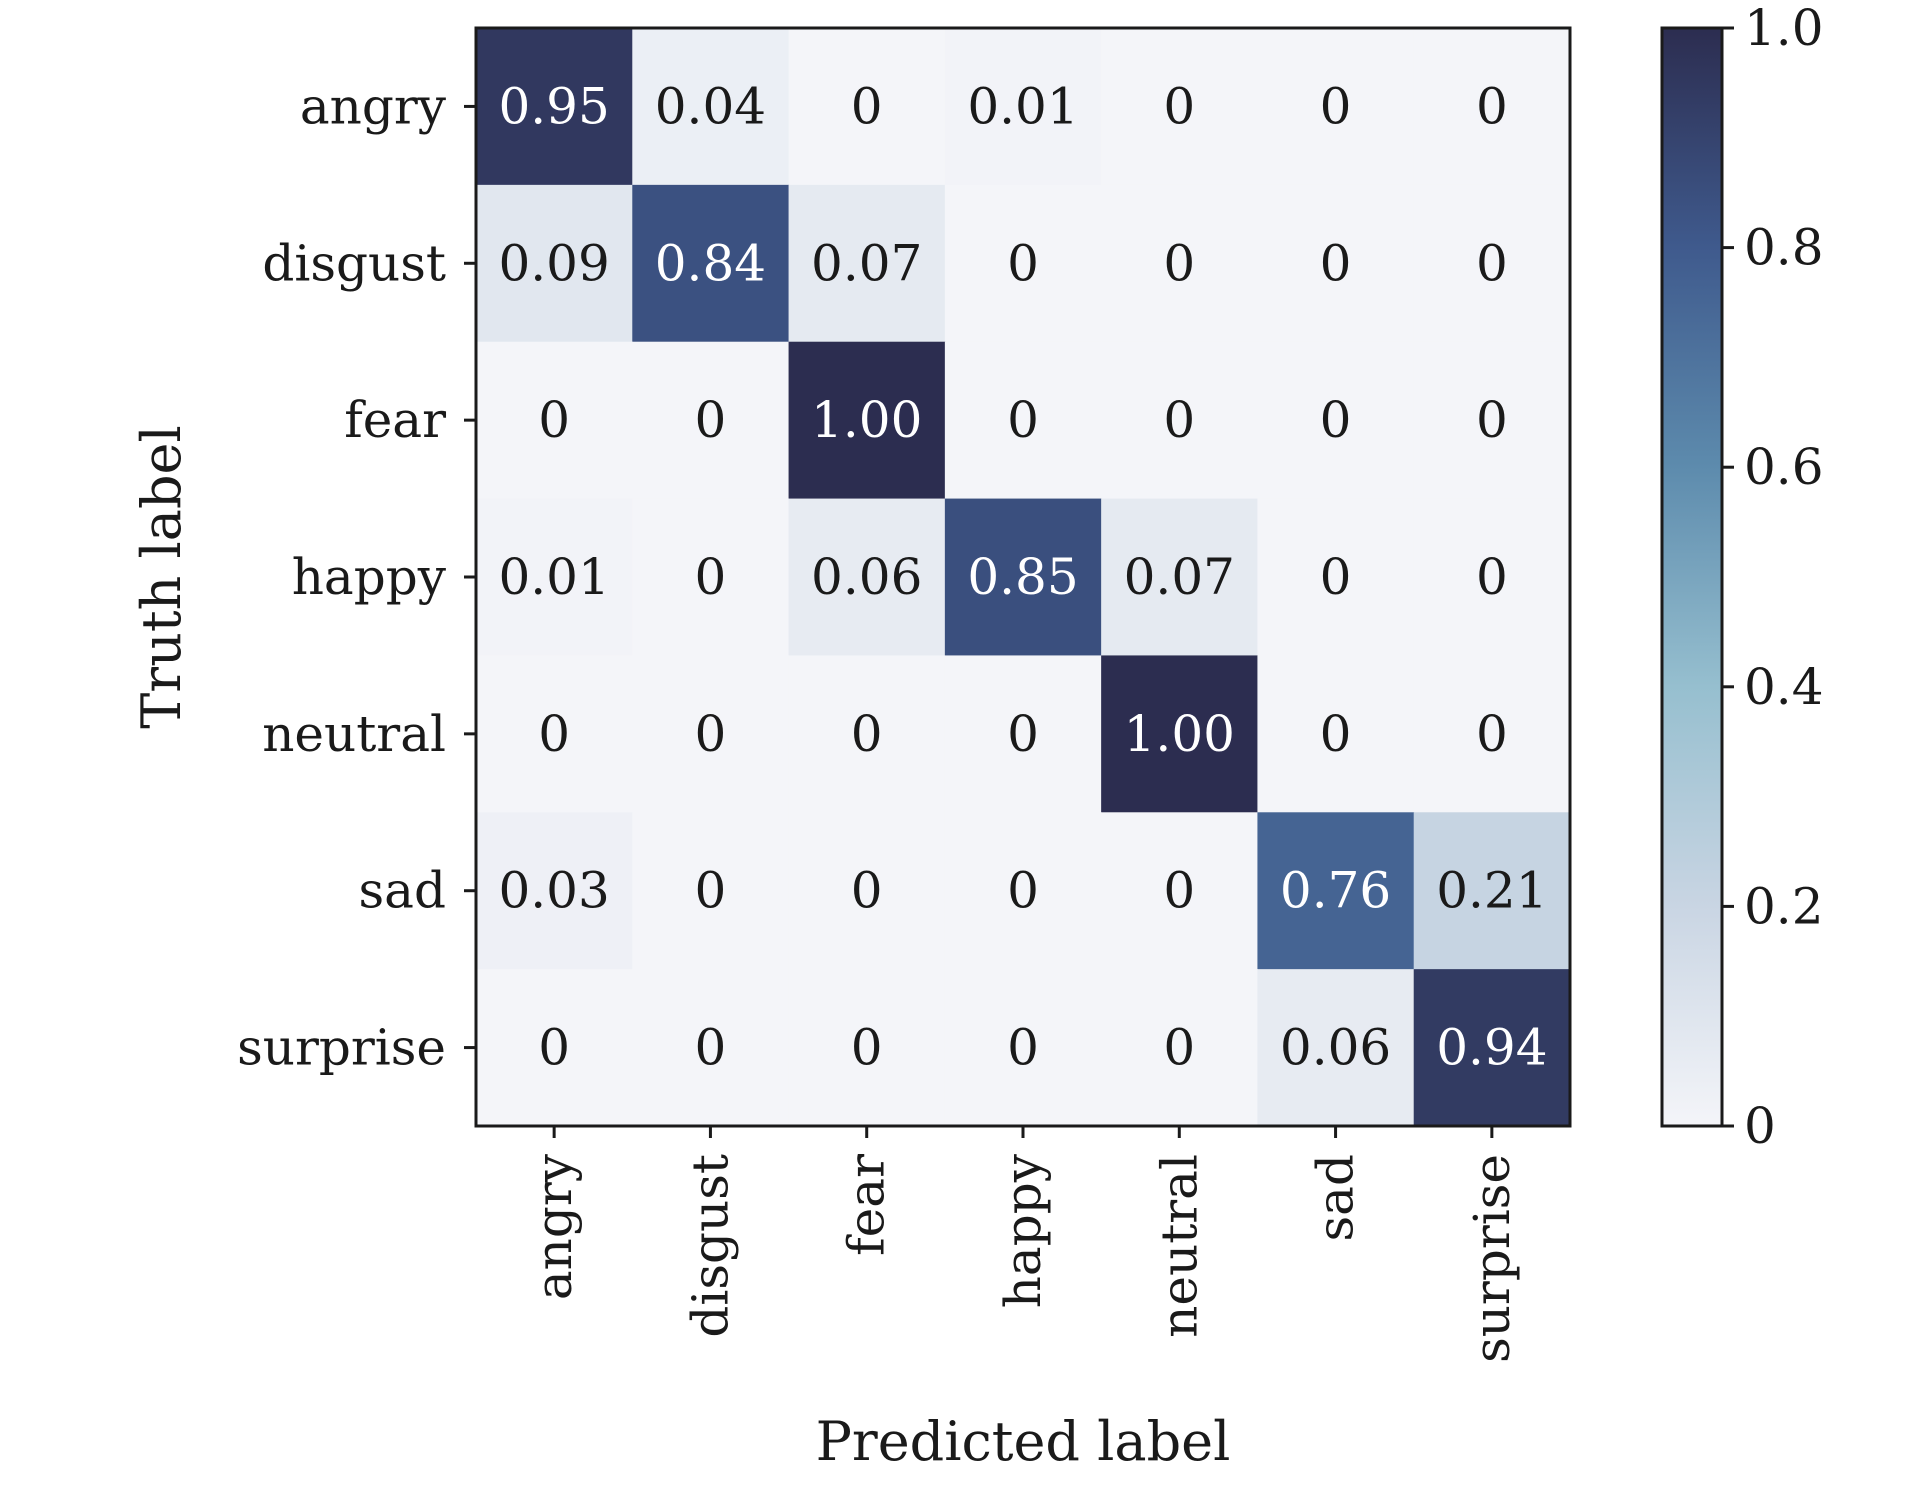 The height and width of the screenshot is (1488, 1913). Describe the element at coordinates (1492, 1258) in the screenshot. I see `x-tick-label: surprise` at that location.